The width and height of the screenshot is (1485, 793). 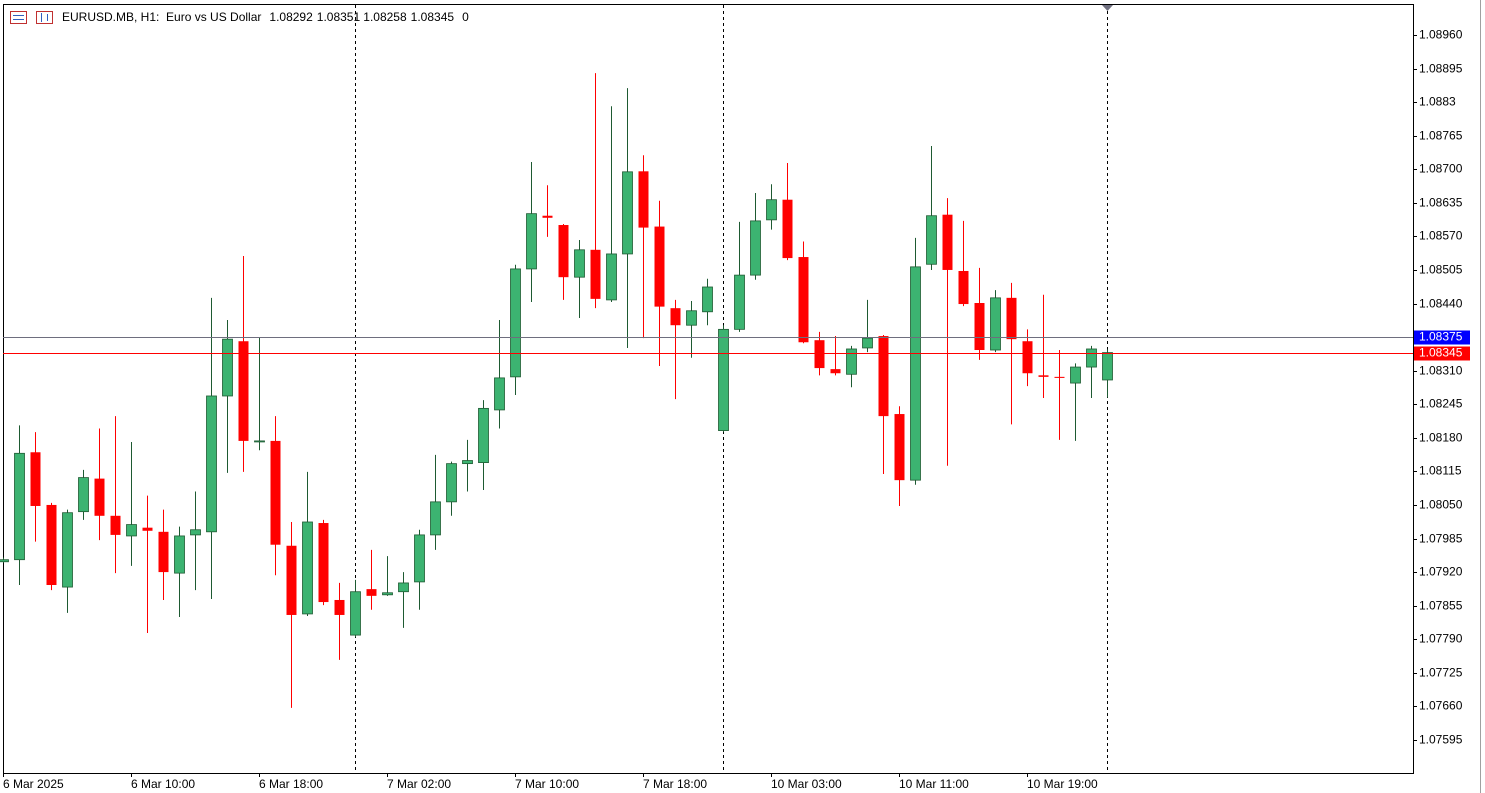 What do you see at coordinates (1107, 8) in the screenshot?
I see `shift-marker` at bounding box center [1107, 8].